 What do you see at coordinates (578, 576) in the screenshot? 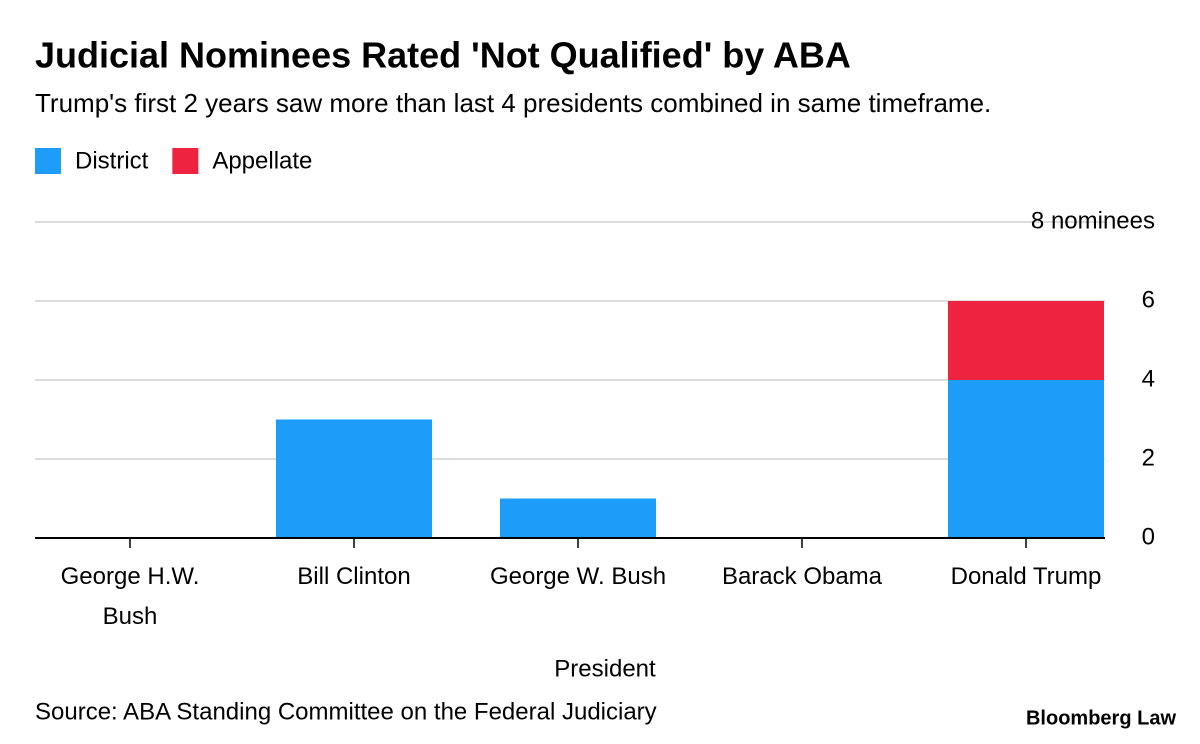
I see `x-tick-label: George W. Bush` at bounding box center [578, 576].